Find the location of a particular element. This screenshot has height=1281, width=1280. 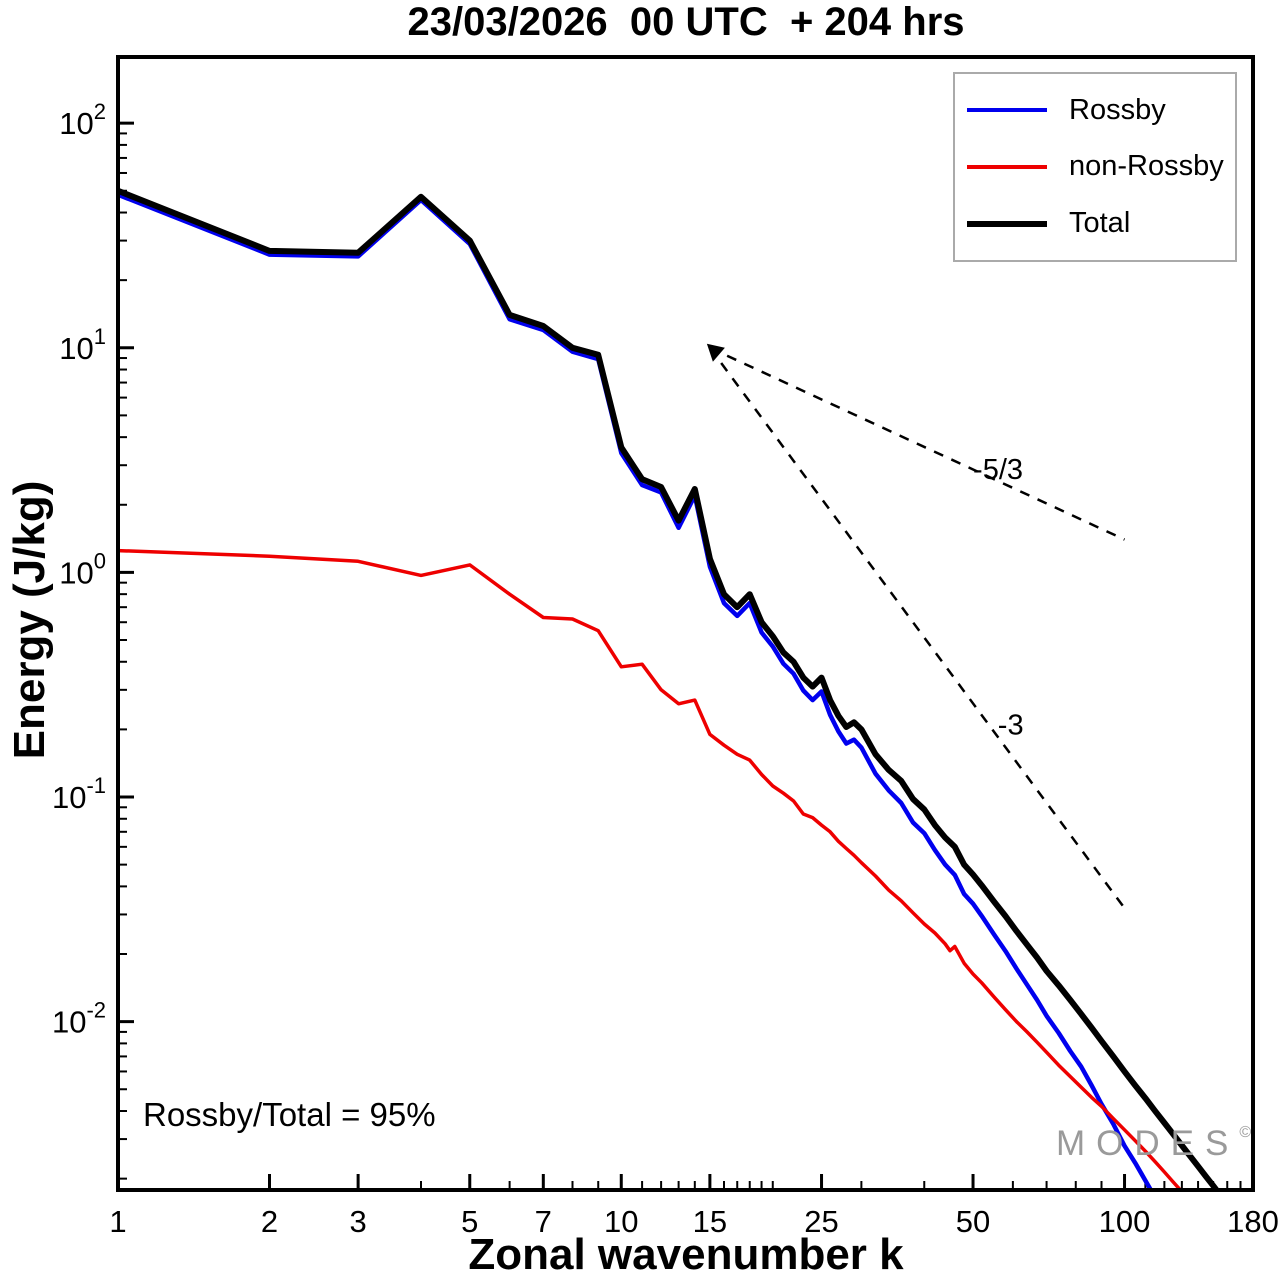

legend-item-total: Total is located at coordinates (1095, 223).